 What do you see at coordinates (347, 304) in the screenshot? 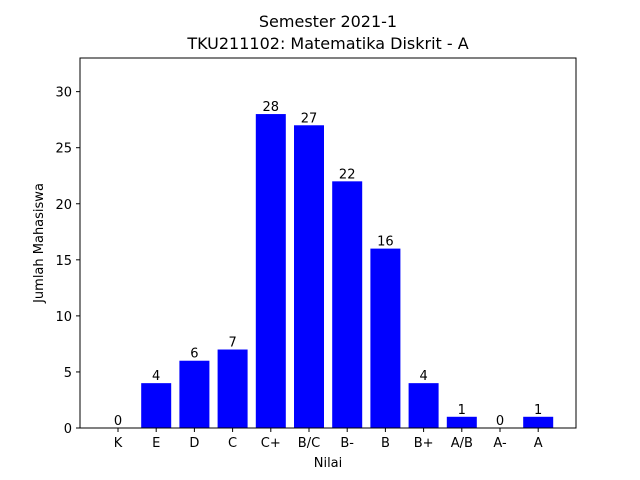
I see `bar-b-` at bounding box center [347, 304].